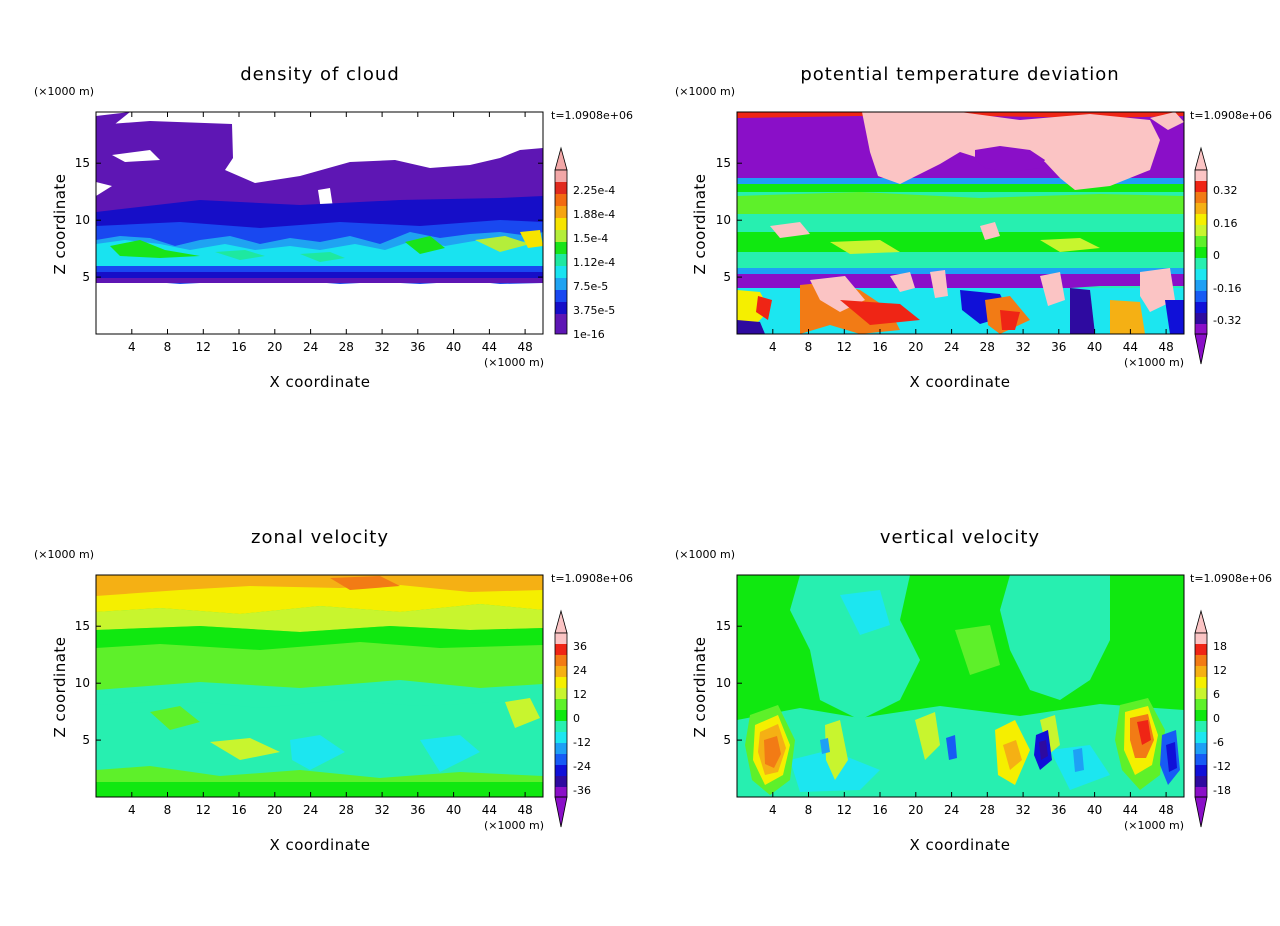 This screenshot has width=1280, height=926. I want to click on colorbar: 0.32 0.16 0 -0.16 -0.32, so click(1217, 255).